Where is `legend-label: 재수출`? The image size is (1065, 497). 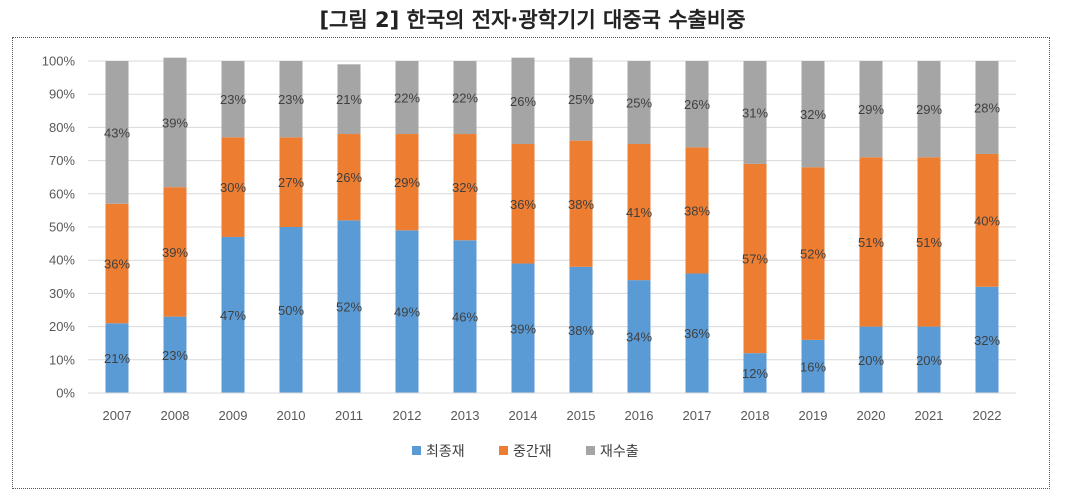 legend-label: 재수출 is located at coordinates (619, 452).